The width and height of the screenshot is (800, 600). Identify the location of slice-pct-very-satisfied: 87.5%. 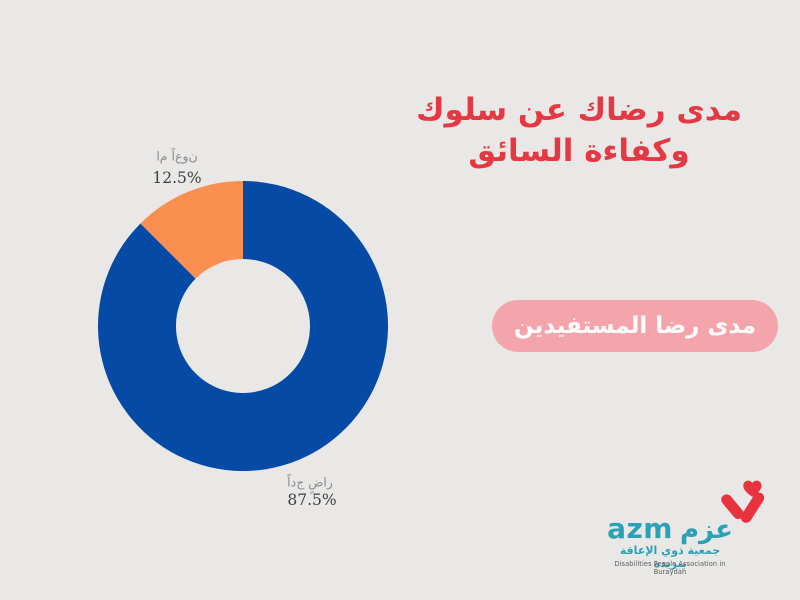
(312, 500).